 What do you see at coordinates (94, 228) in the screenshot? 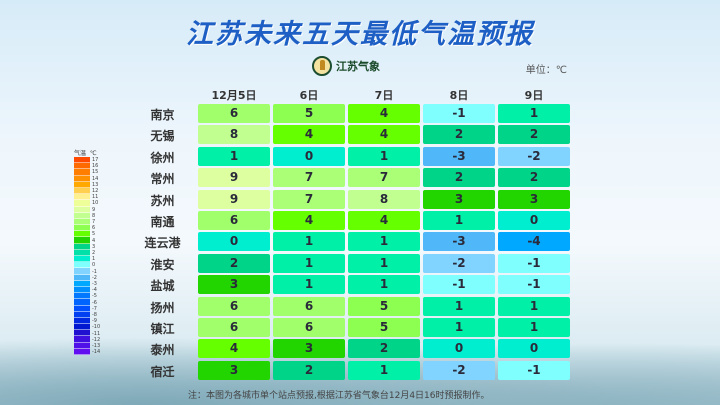
I see `legend-tick: 6` at bounding box center [94, 228].